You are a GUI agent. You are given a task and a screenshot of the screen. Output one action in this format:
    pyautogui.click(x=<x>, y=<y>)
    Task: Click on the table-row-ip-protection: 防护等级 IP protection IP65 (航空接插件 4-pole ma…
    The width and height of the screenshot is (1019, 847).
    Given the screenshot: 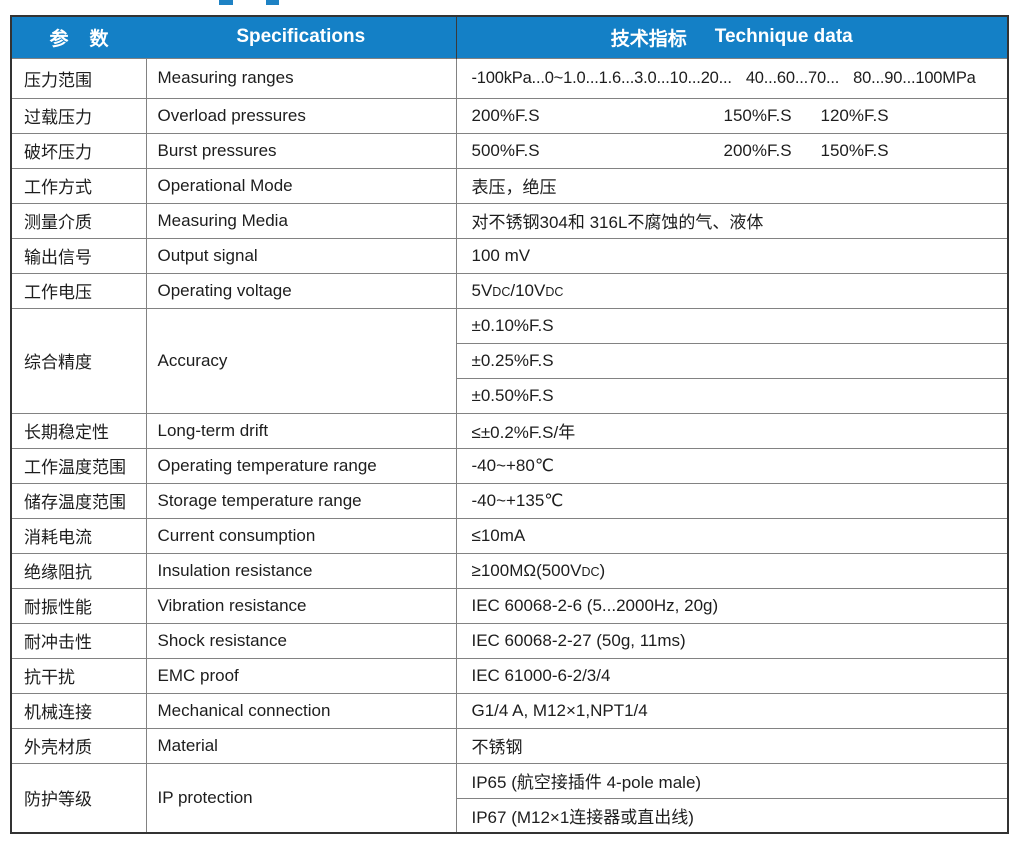 What is the action you would take?
    pyautogui.click(x=509, y=798)
    